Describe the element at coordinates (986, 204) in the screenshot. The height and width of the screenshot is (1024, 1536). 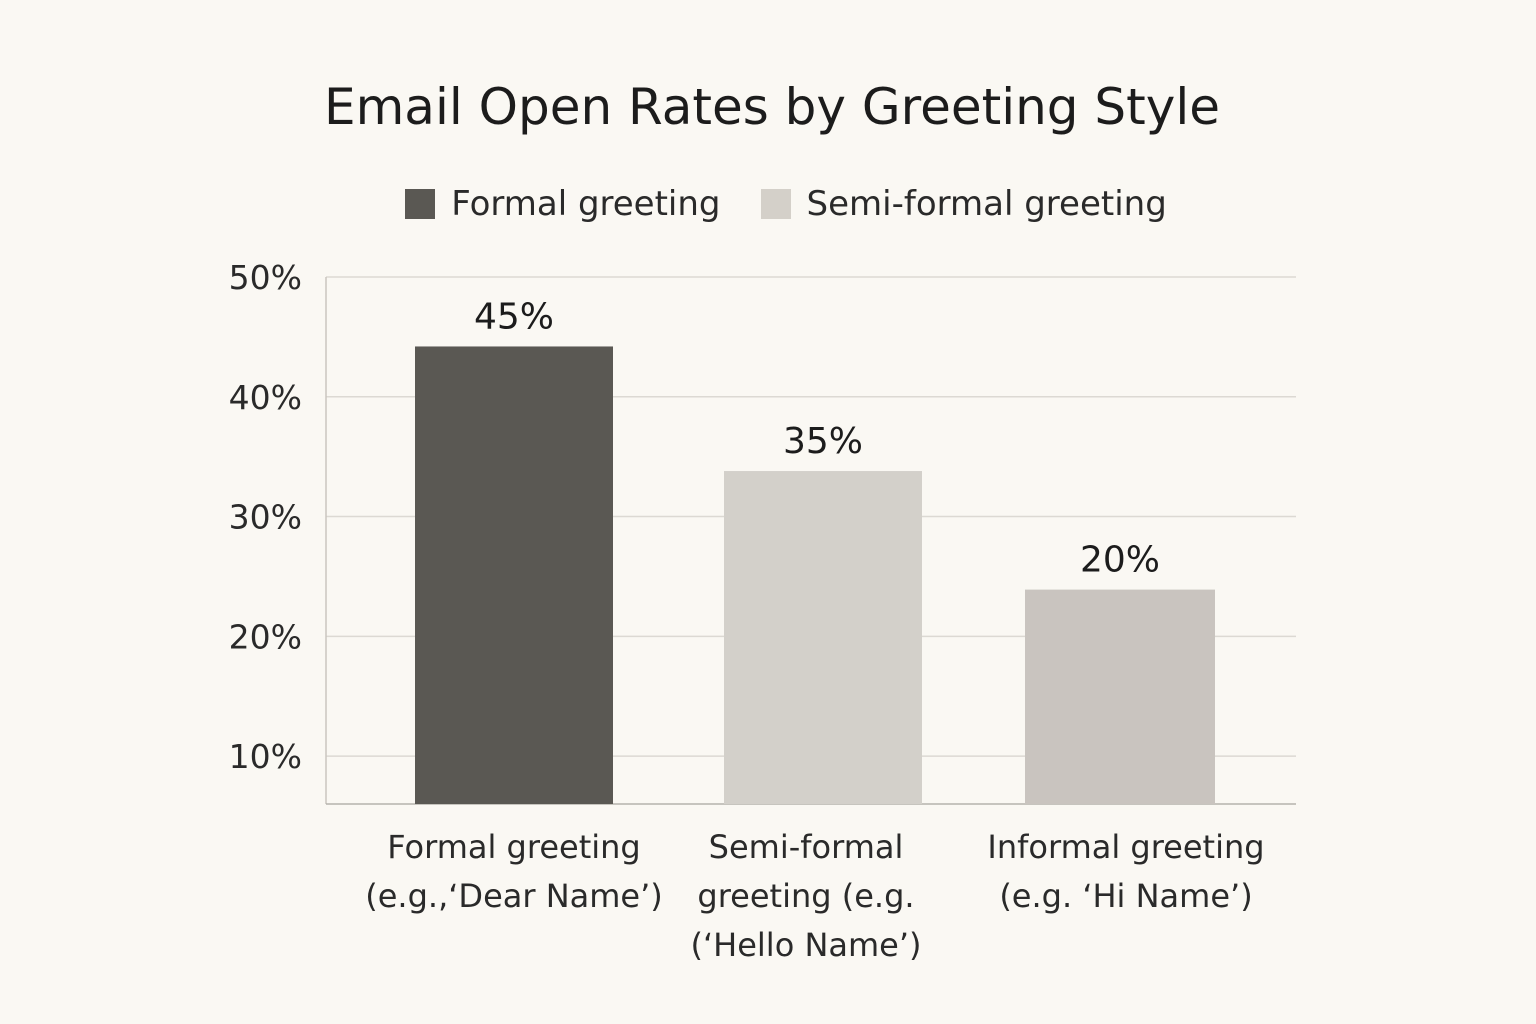
I see `legend-label-semi-formal: Semi-formal greeting` at that location.